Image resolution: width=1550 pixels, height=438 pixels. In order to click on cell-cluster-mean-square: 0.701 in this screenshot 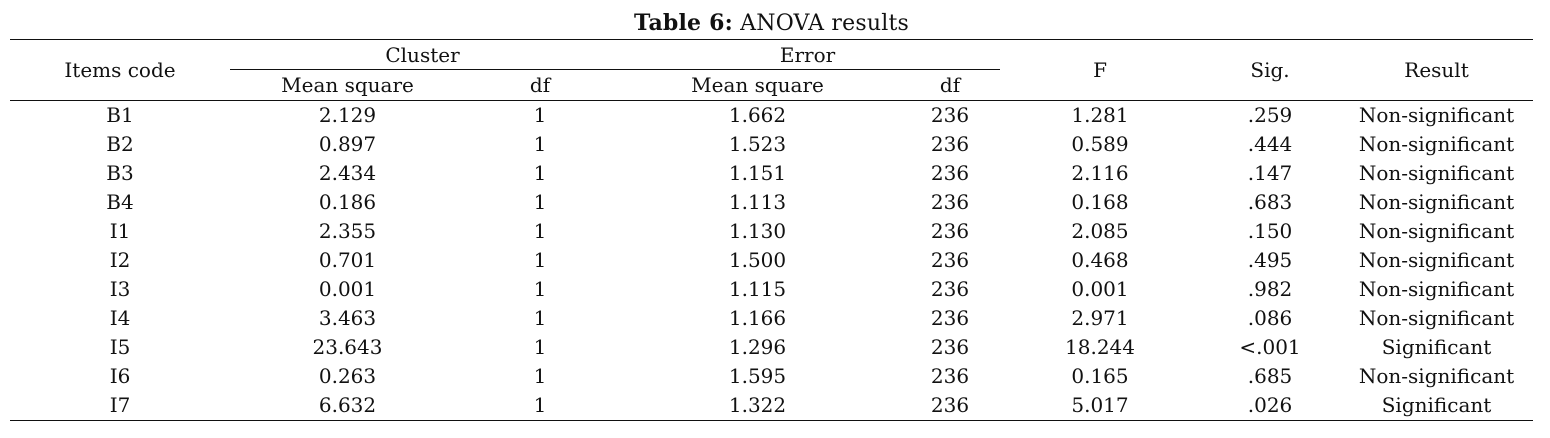, I will do `click(347, 260)`.